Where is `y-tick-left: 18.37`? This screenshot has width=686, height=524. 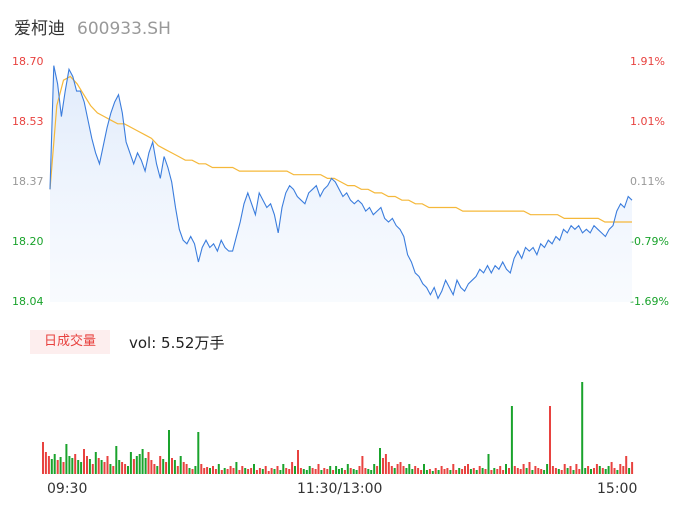
y-tick-left: 18.37 is located at coordinates (28, 181).